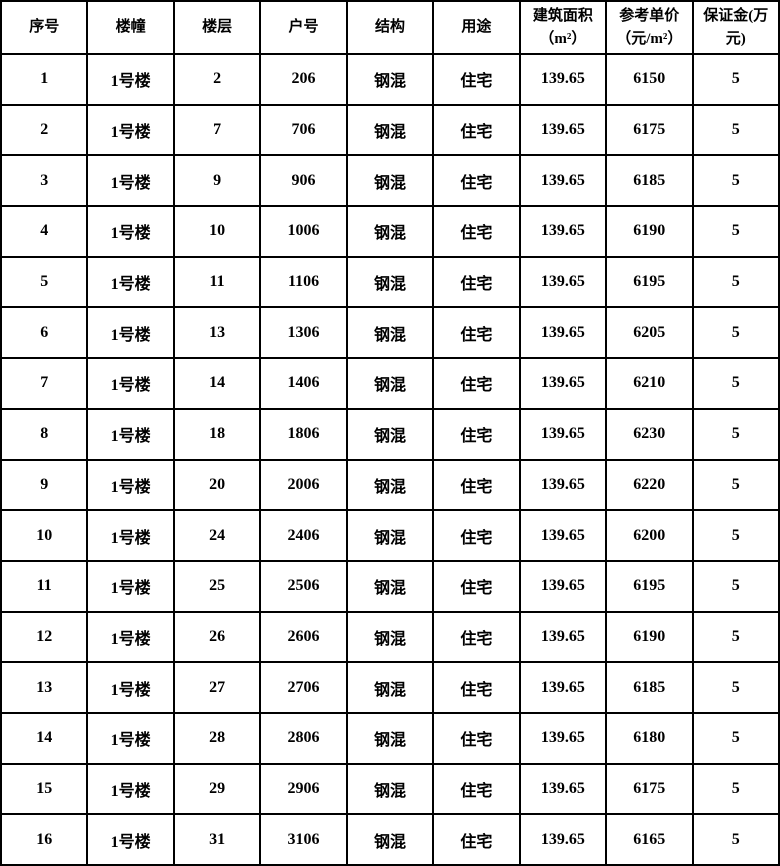 This screenshot has width=780, height=866. Describe the element at coordinates (217, 738) in the screenshot. I see `cell-floor: 28` at that location.